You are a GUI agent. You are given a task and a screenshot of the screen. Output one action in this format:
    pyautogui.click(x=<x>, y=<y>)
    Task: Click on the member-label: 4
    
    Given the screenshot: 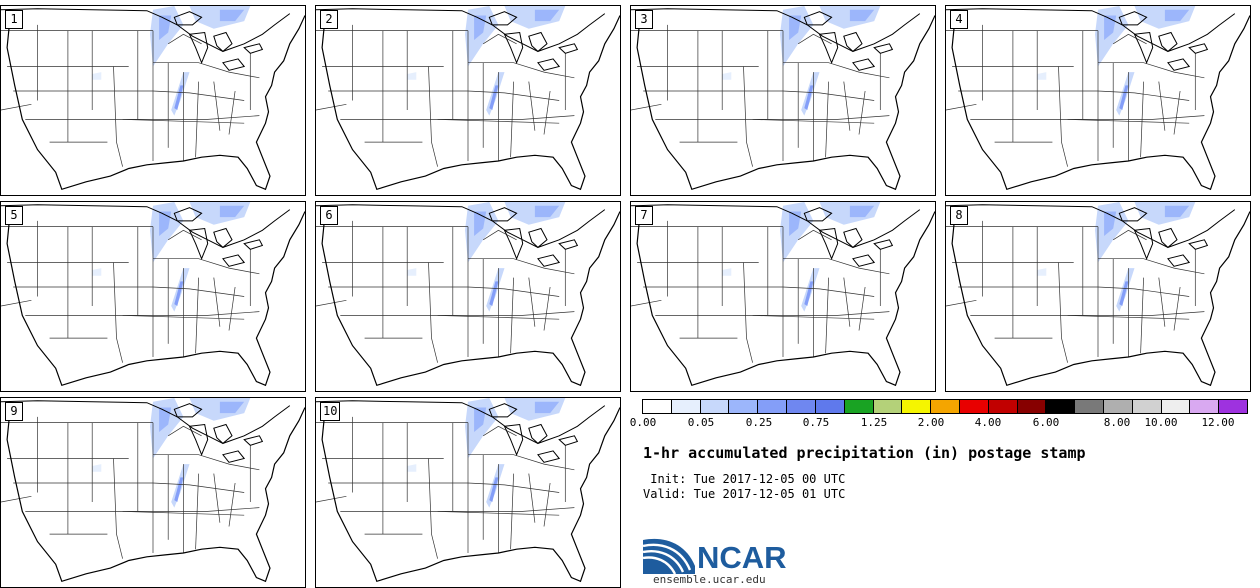 What is the action you would take?
    pyautogui.click(x=959, y=19)
    